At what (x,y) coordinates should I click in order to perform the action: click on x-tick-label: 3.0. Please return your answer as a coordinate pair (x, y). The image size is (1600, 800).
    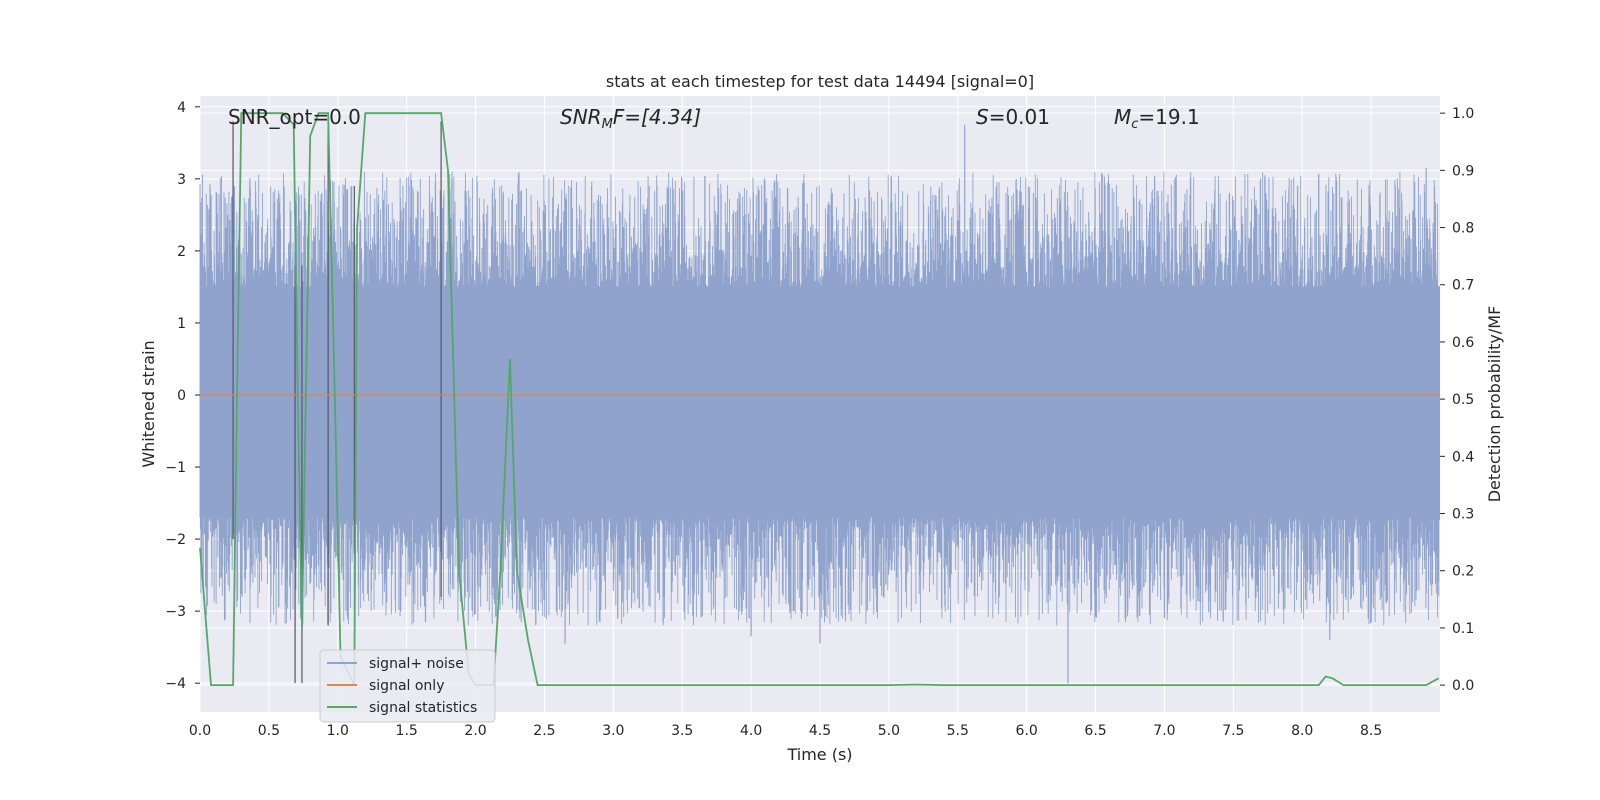
    Looking at the image, I should click on (613, 731).